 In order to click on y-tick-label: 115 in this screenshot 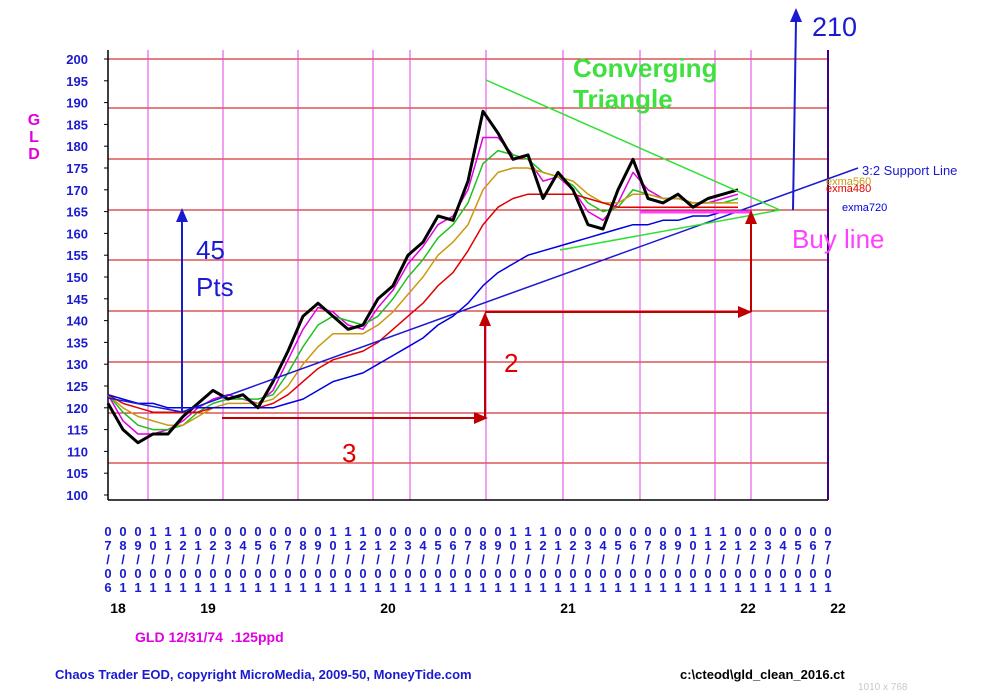, I will do `click(77, 430)`.